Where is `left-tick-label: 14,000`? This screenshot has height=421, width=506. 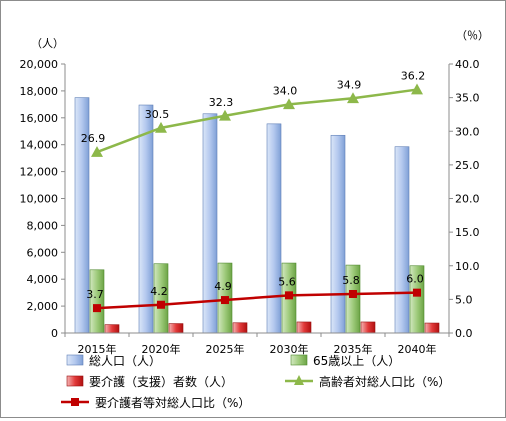
left-tick-label: 14,000 is located at coordinates (39, 145).